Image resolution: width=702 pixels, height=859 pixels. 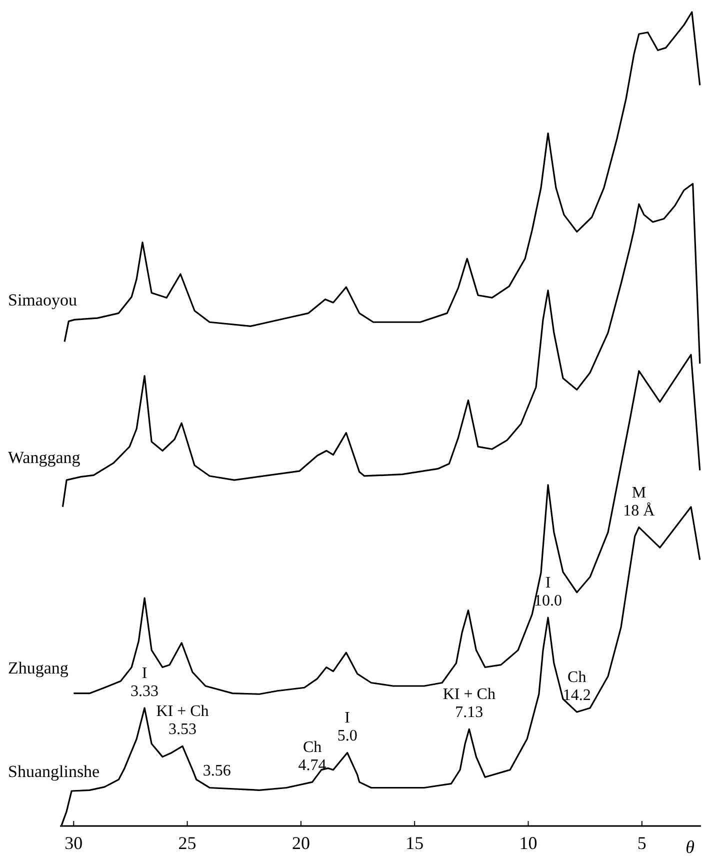 I want to click on annotation: KI + Ch 3.53, so click(x=182, y=720).